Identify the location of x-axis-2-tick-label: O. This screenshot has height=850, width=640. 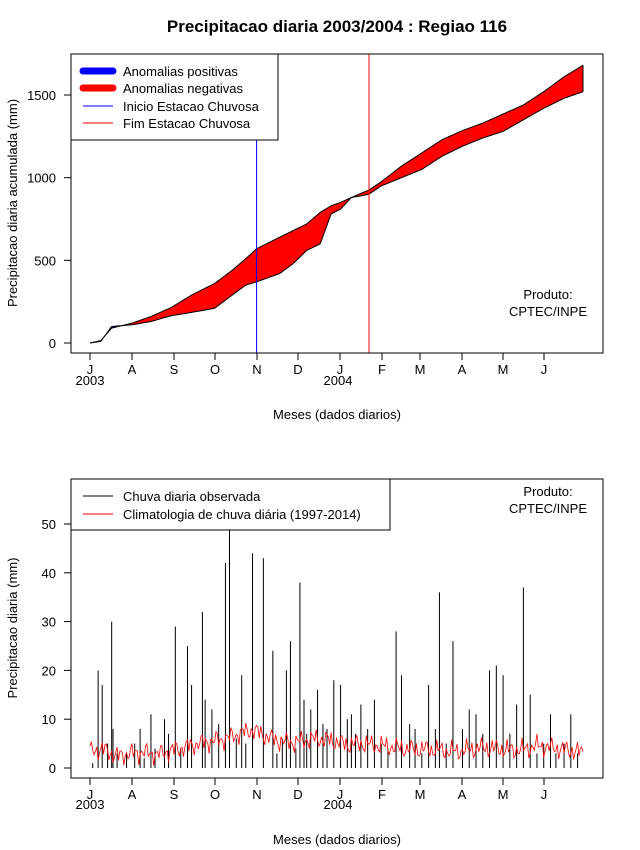
(215, 794).